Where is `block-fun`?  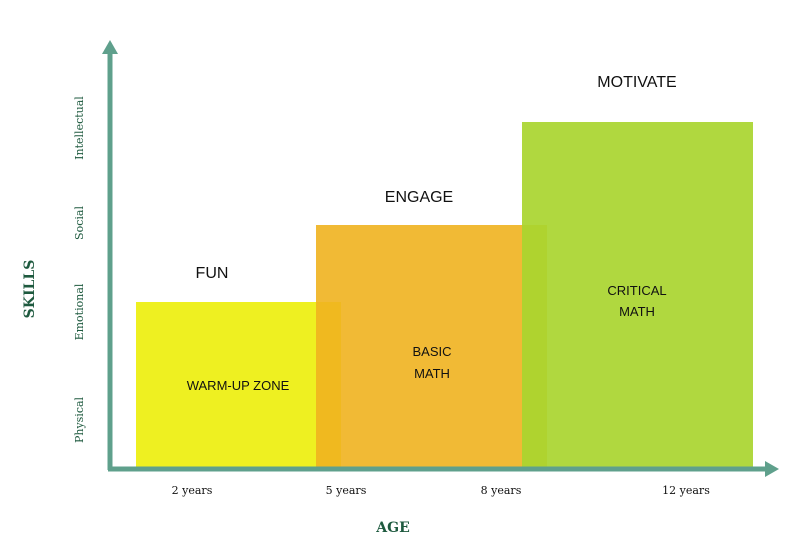 block-fun is located at coordinates (238, 385).